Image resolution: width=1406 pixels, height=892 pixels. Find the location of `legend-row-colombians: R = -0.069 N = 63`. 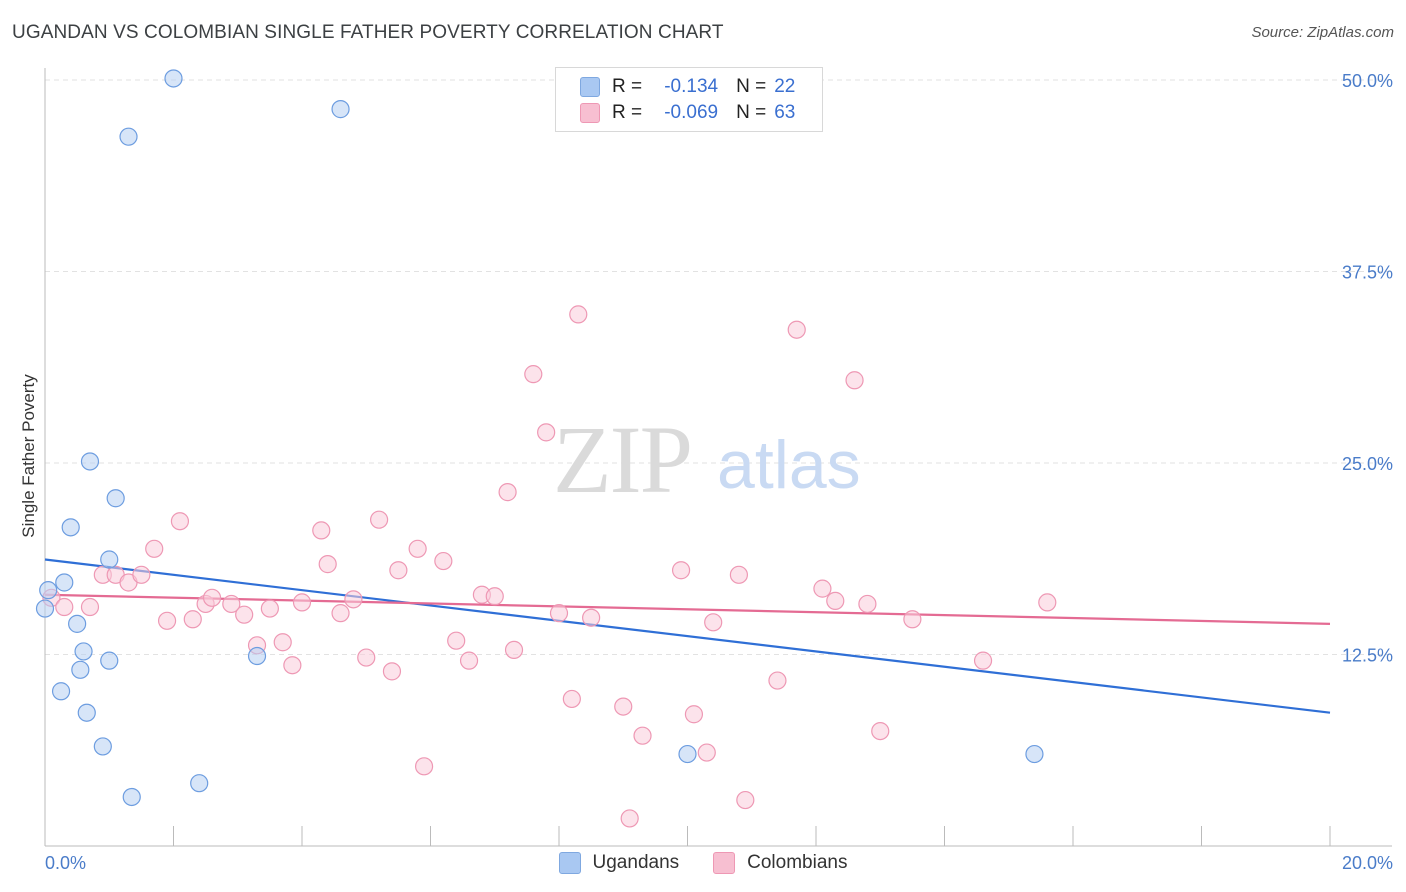

legend-row-colombians: R = -0.069 N = 63 is located at coordinates (687, 113).